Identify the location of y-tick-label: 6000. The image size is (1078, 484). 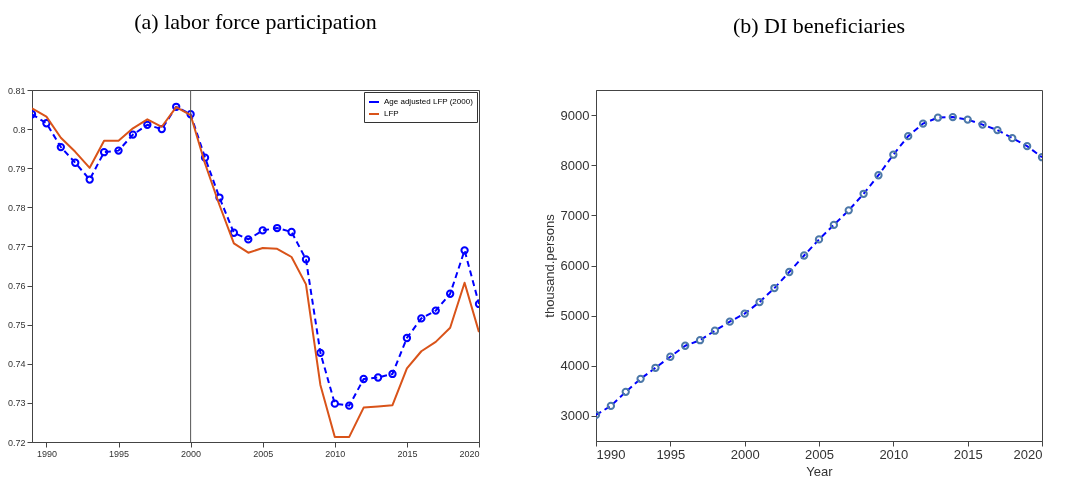
(575, 265).